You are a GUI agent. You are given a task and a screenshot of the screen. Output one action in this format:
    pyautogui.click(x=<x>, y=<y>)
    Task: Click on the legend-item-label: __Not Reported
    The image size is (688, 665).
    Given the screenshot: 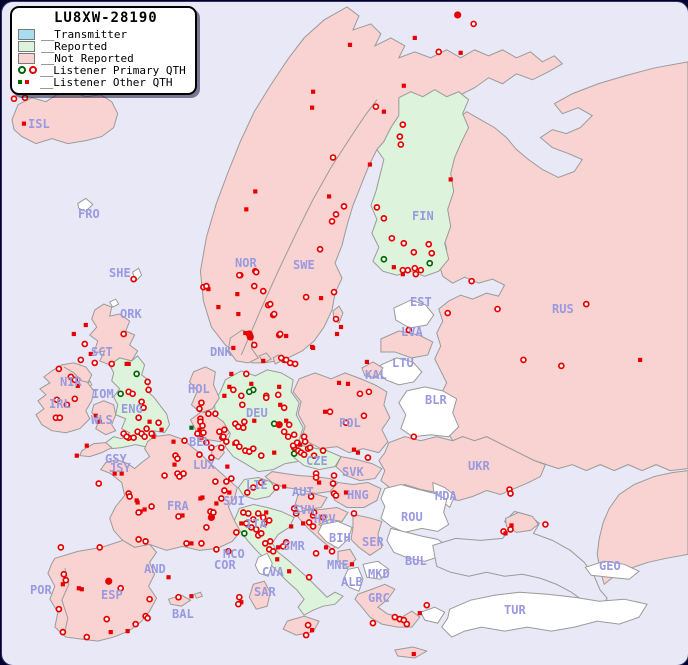 What is the action you would take?
    pyautogui.click(x=87, y=58)
    